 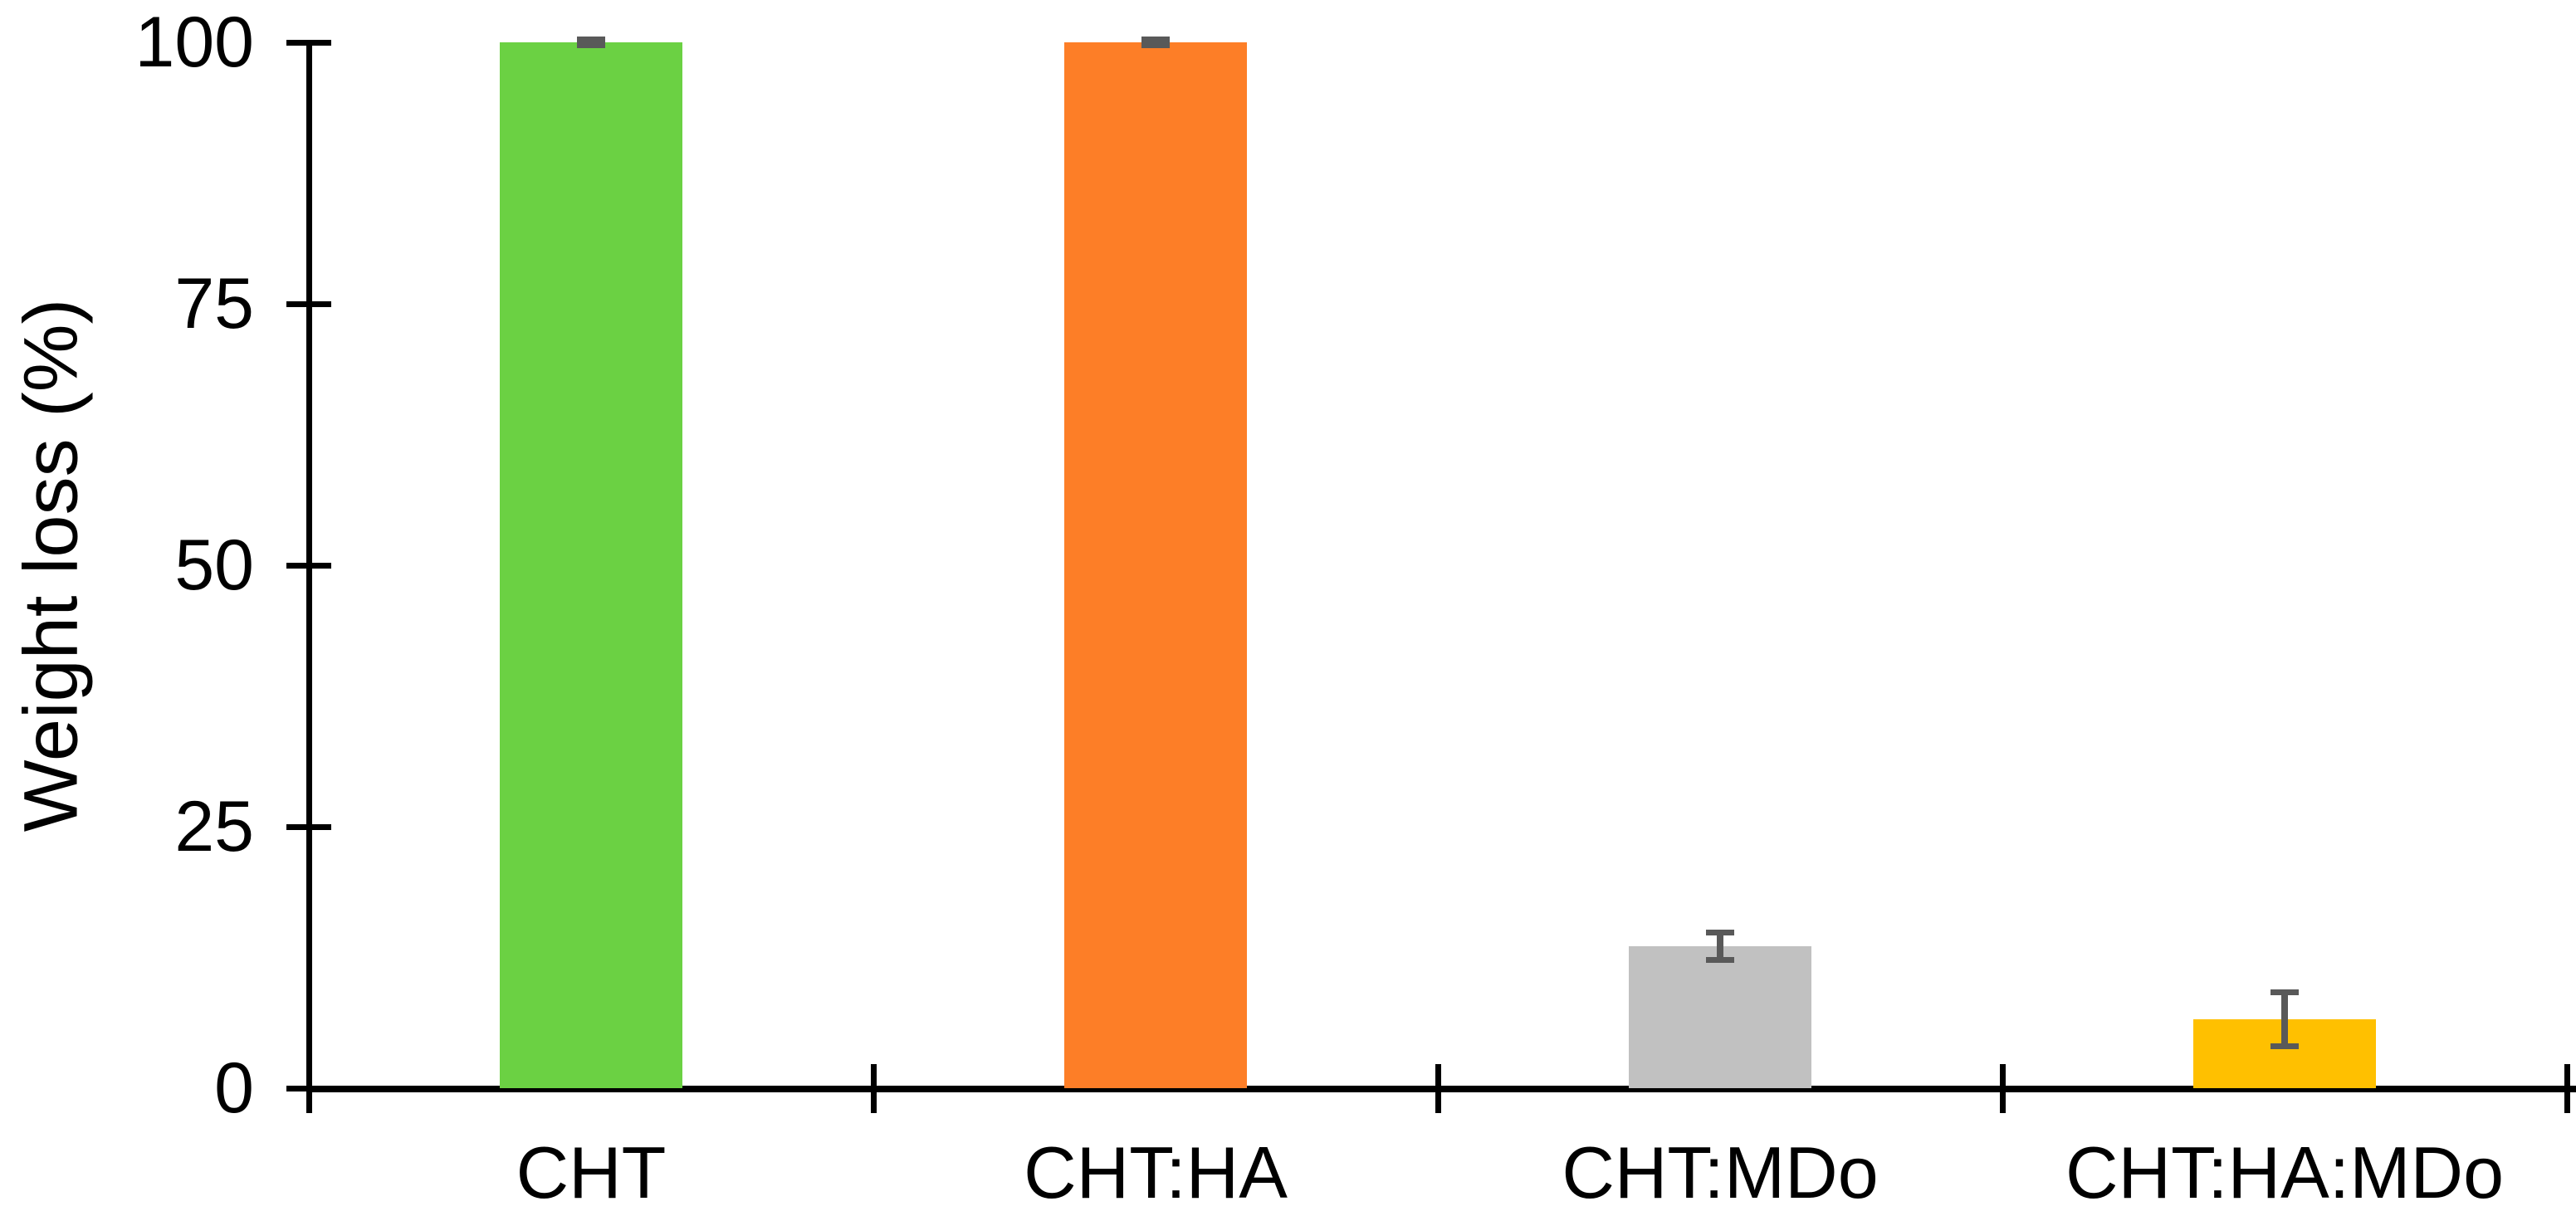 I want to click on x-category-label: CHT:MDo, so click(x=1720, y=1172).